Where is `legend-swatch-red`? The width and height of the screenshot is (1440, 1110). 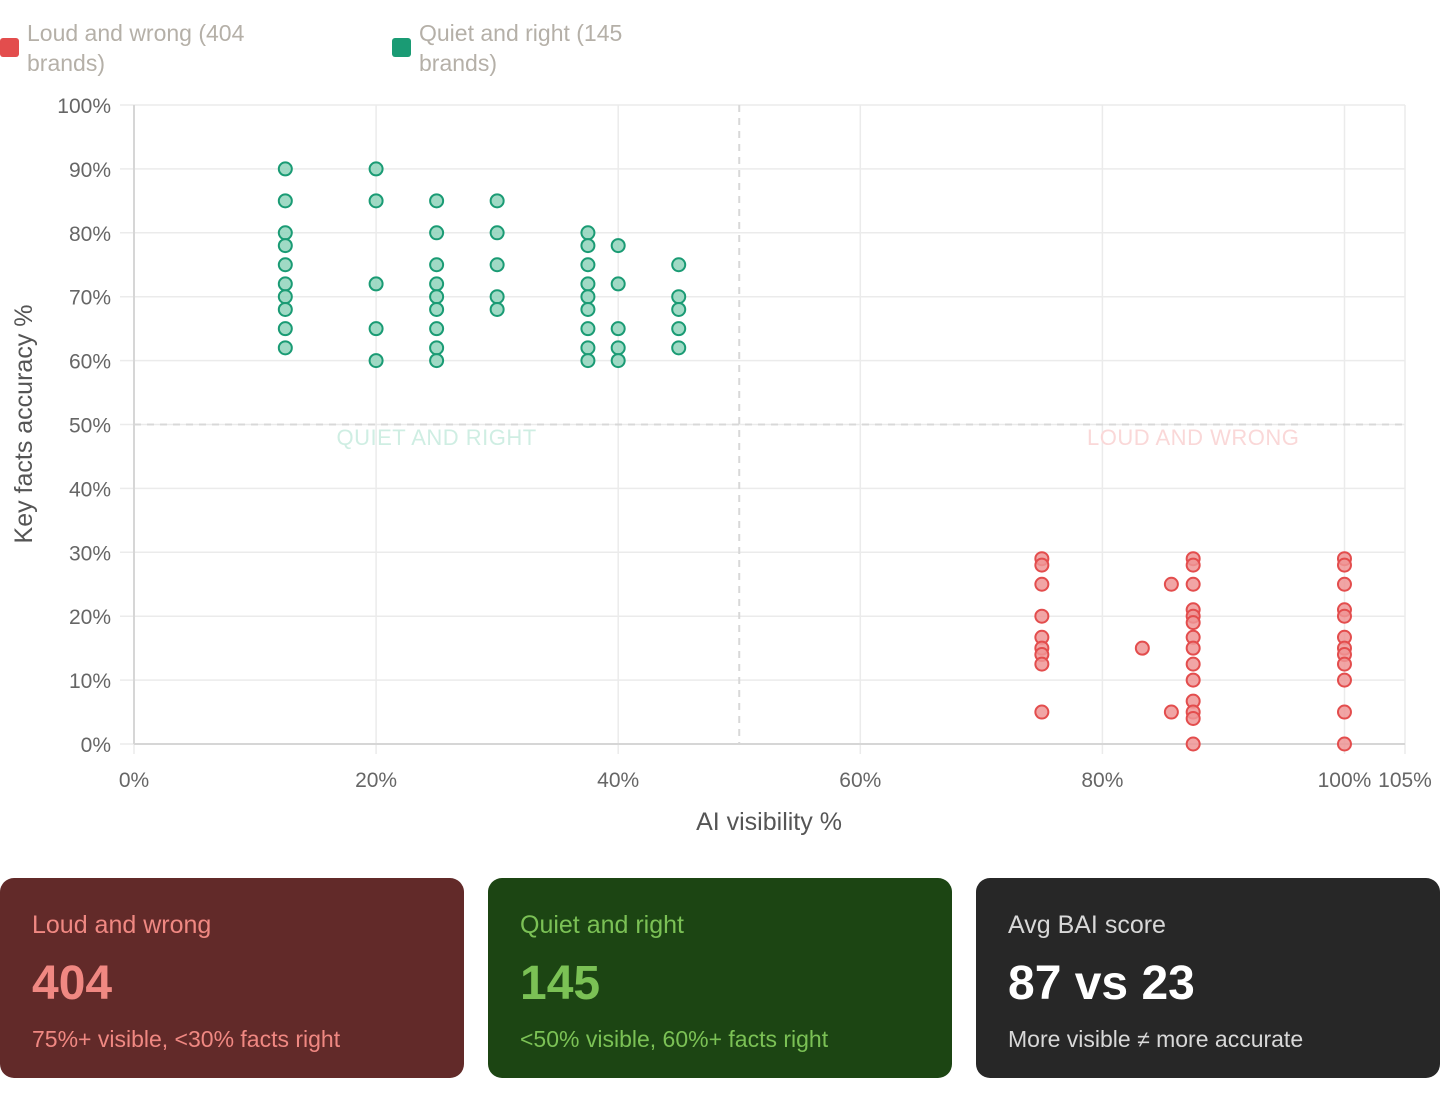
legend-swatch-red is located at coordinates (9, 47).